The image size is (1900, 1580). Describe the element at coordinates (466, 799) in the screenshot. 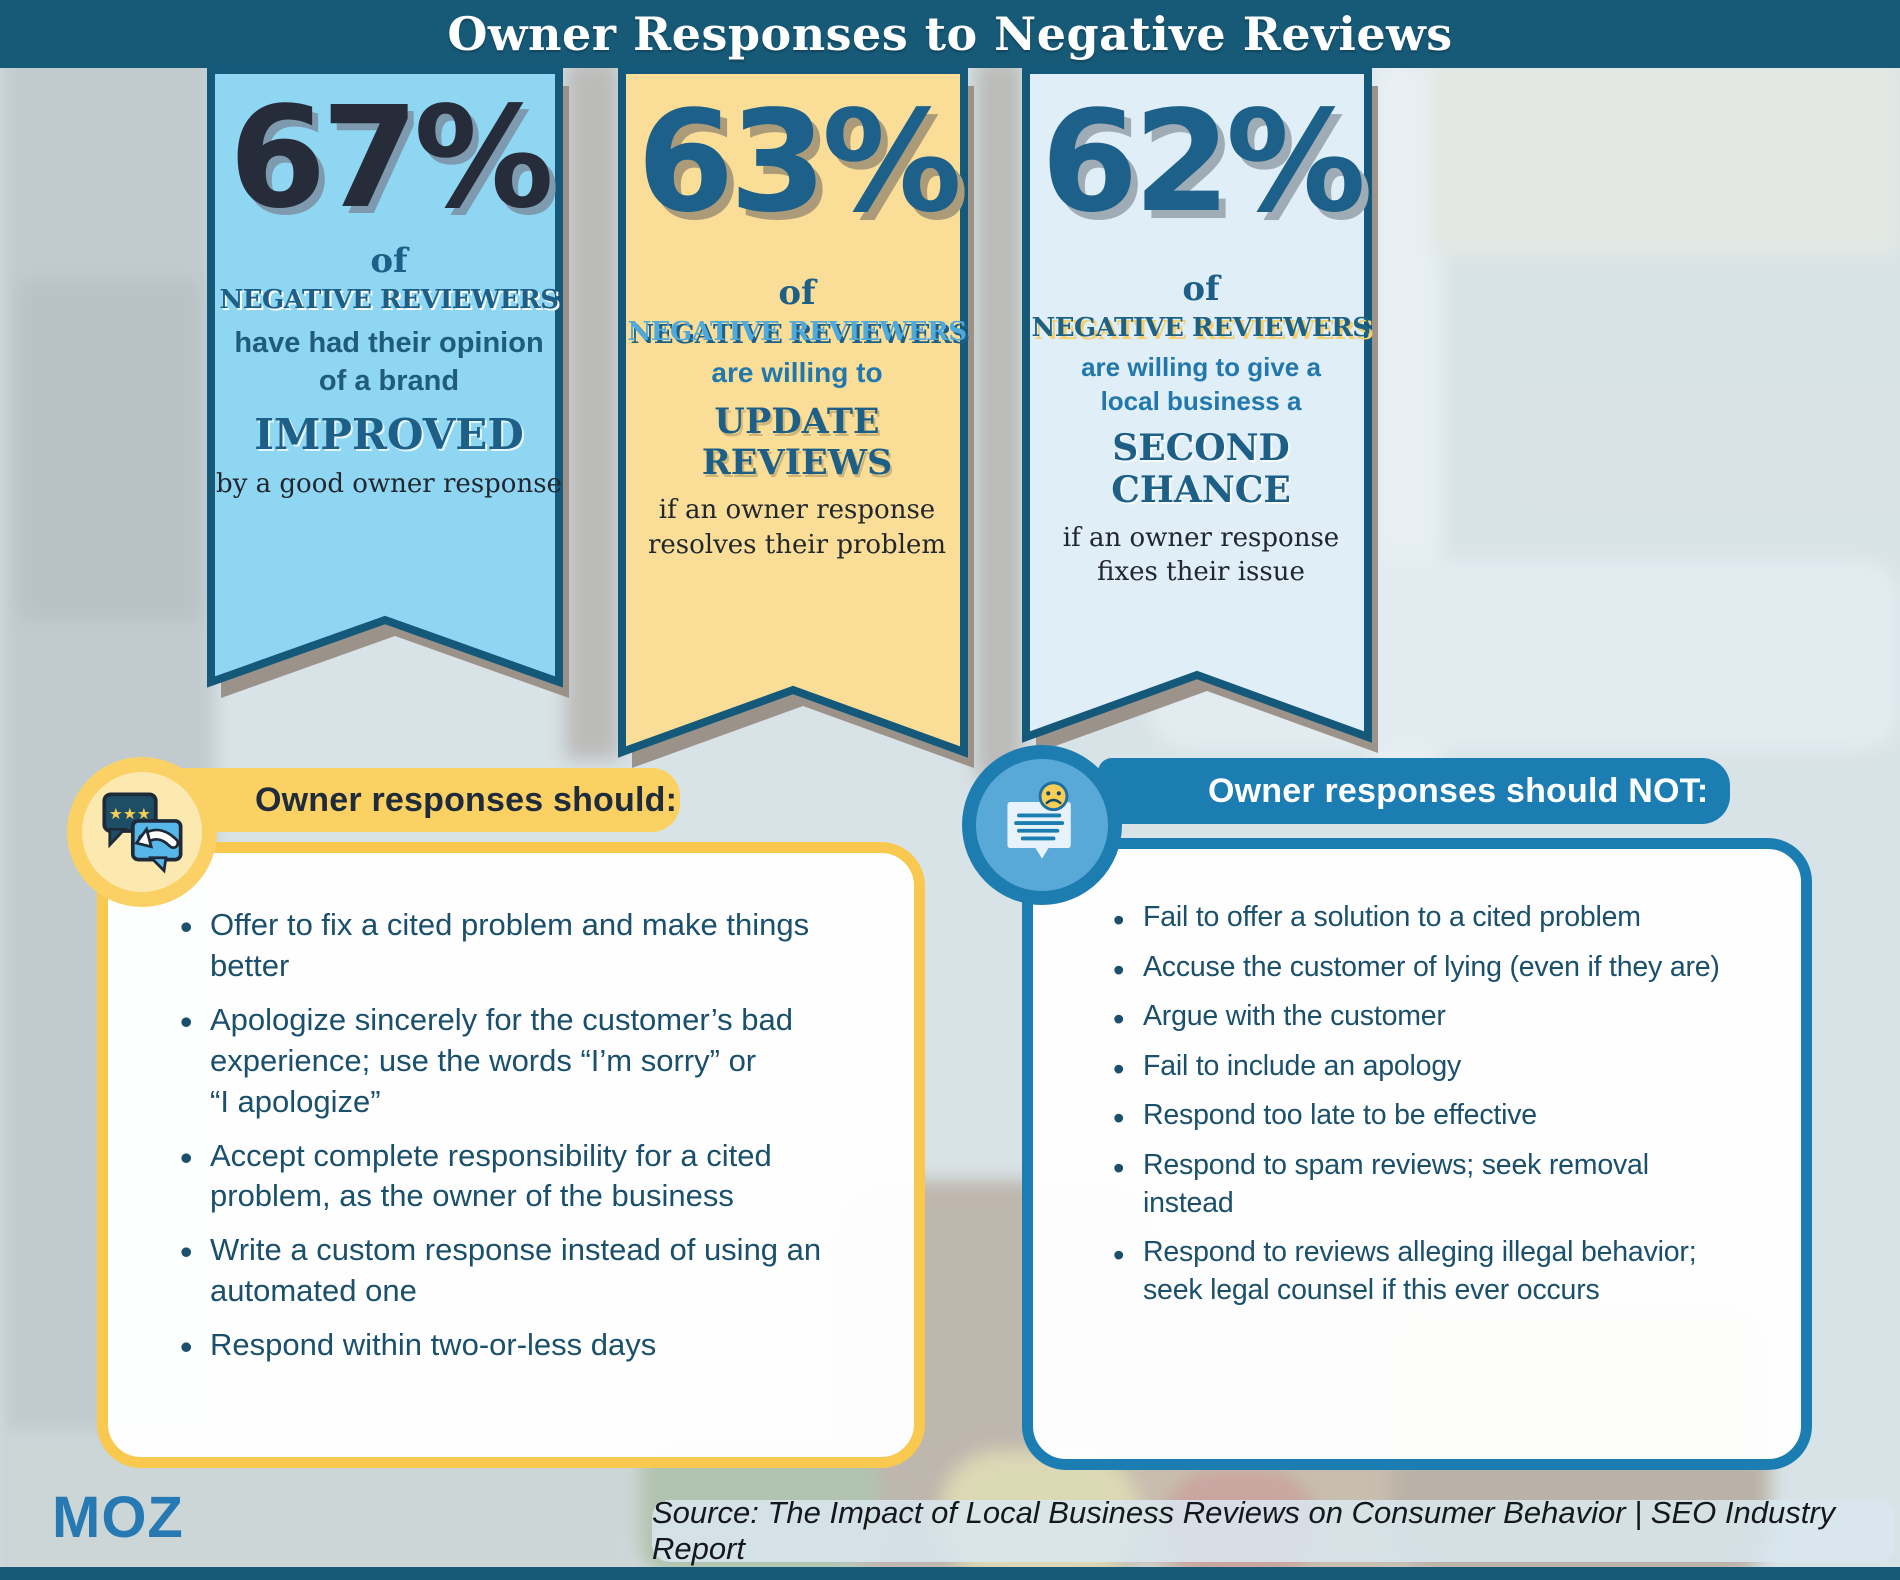

I see `should-title: Owner responses should:` at that location.